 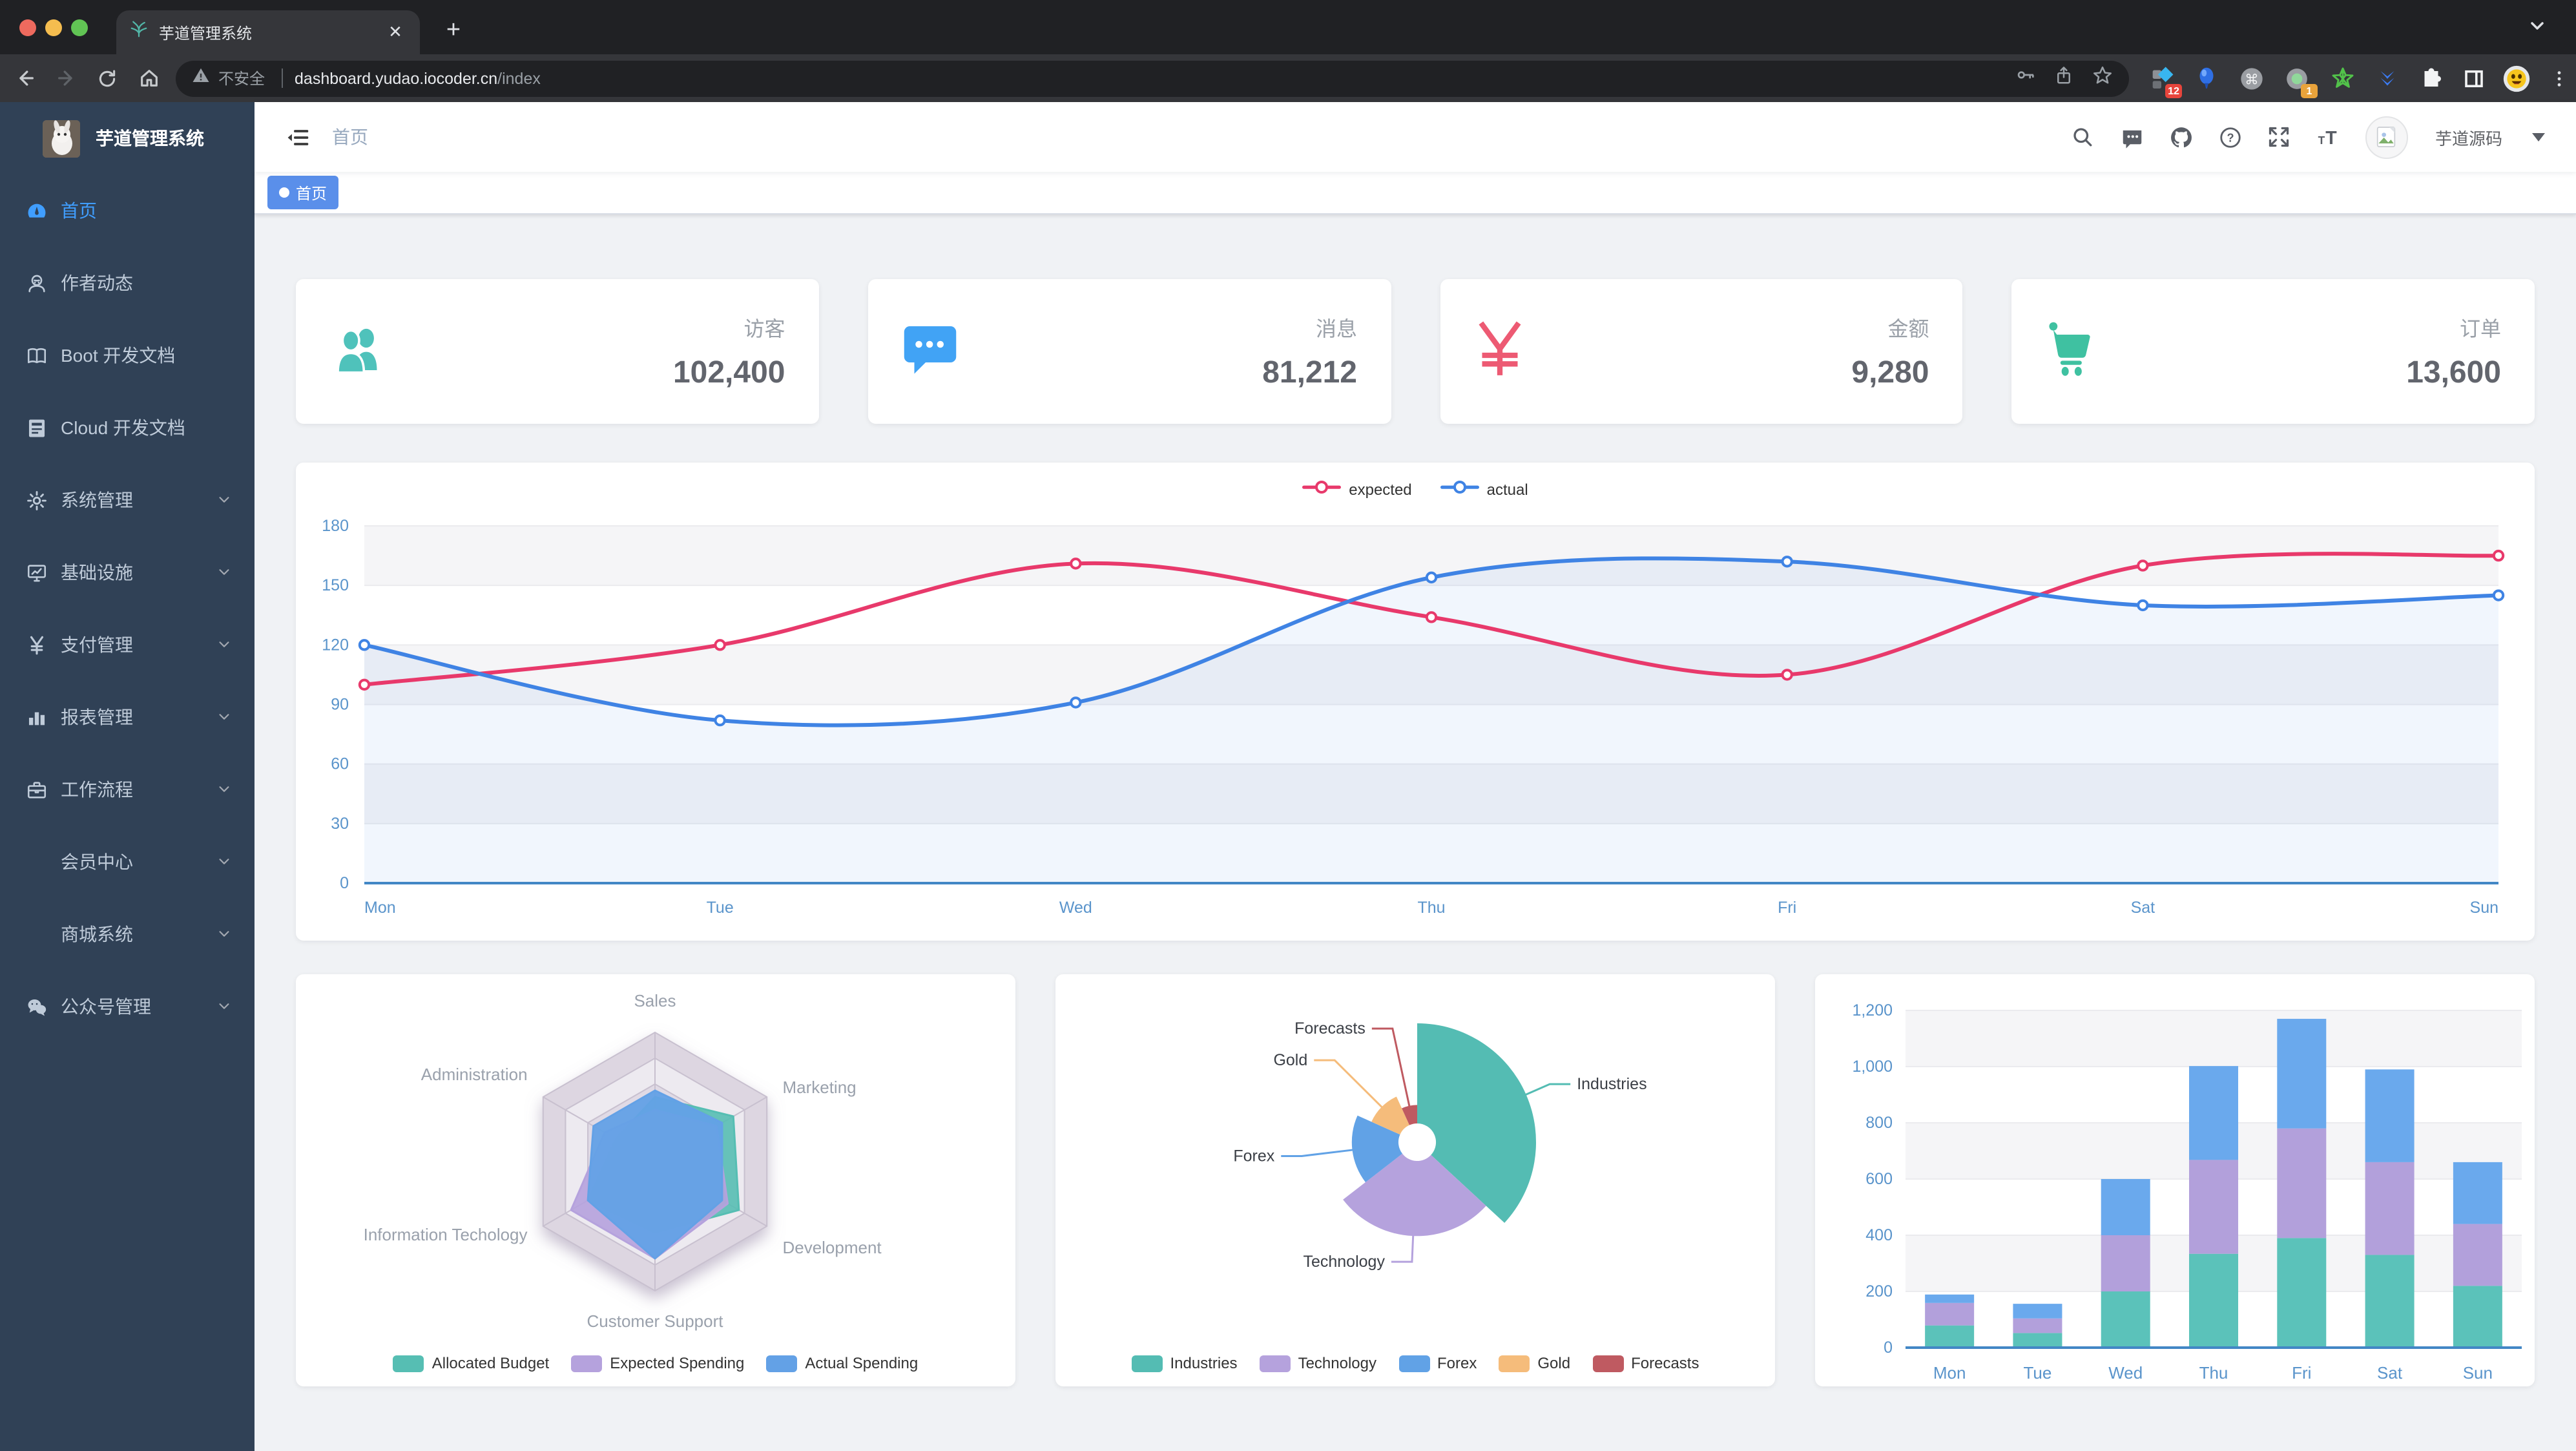 What do you see at coordinates (1484, 489) in the screenshot?
I see `legend-item-actual: actual` at bounding box center [1484, 489].